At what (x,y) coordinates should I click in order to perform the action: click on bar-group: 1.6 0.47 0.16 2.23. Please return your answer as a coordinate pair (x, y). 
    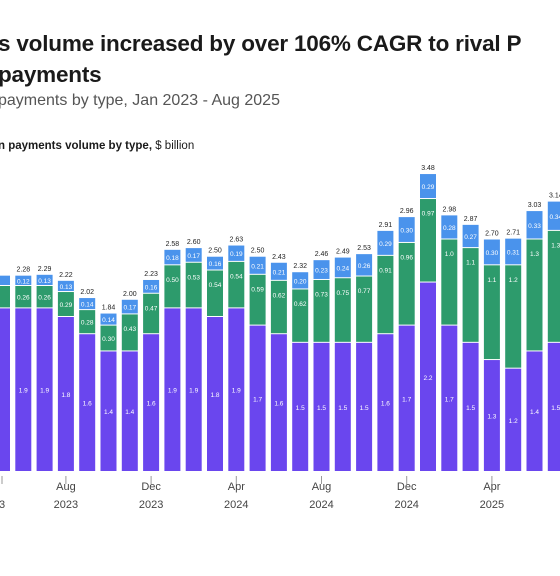
    Looking at the image, I should click on (151, 371).